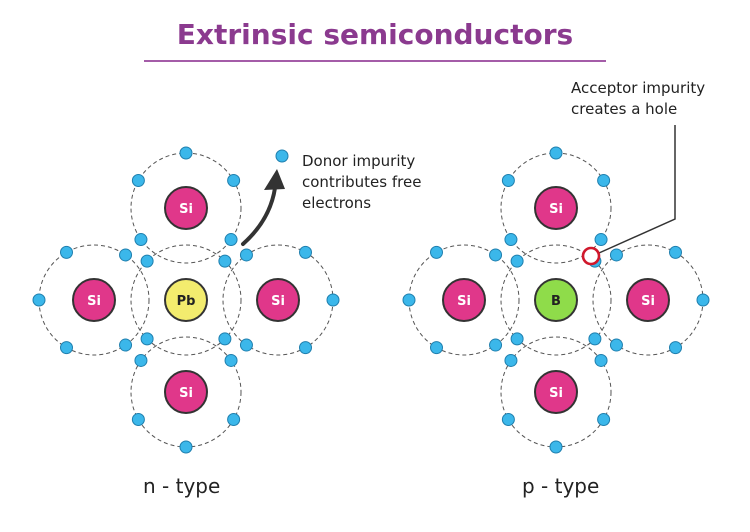 The width and height of the screenshot is (750, 532). What do you see at coordinates (375, 34) in the screenshot?
I see `page-title: Extrinsic semiconductors` at bounding box center [375, 34].